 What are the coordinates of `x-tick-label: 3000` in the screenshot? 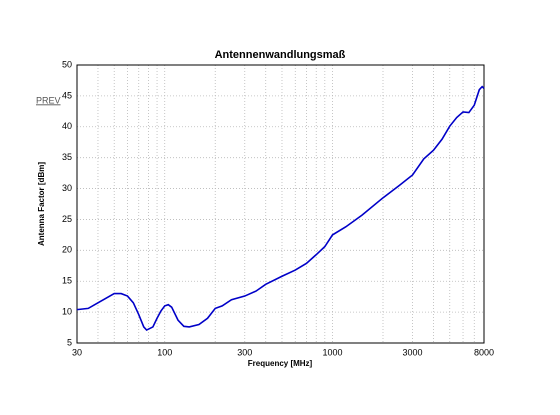 It's located at (413, 352).